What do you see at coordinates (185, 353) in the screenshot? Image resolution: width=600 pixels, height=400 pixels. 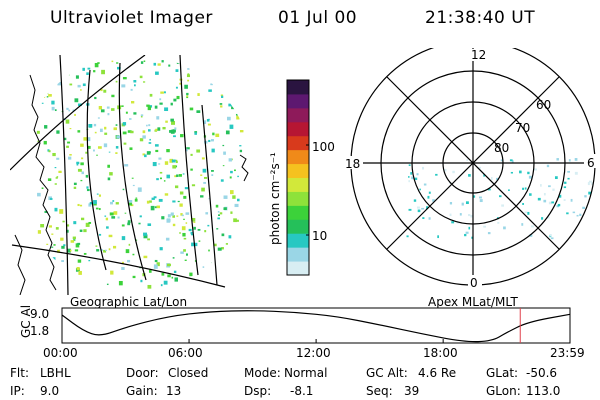 I see `chart-xtick-1: 06:00` at bounding box center [185, 353].